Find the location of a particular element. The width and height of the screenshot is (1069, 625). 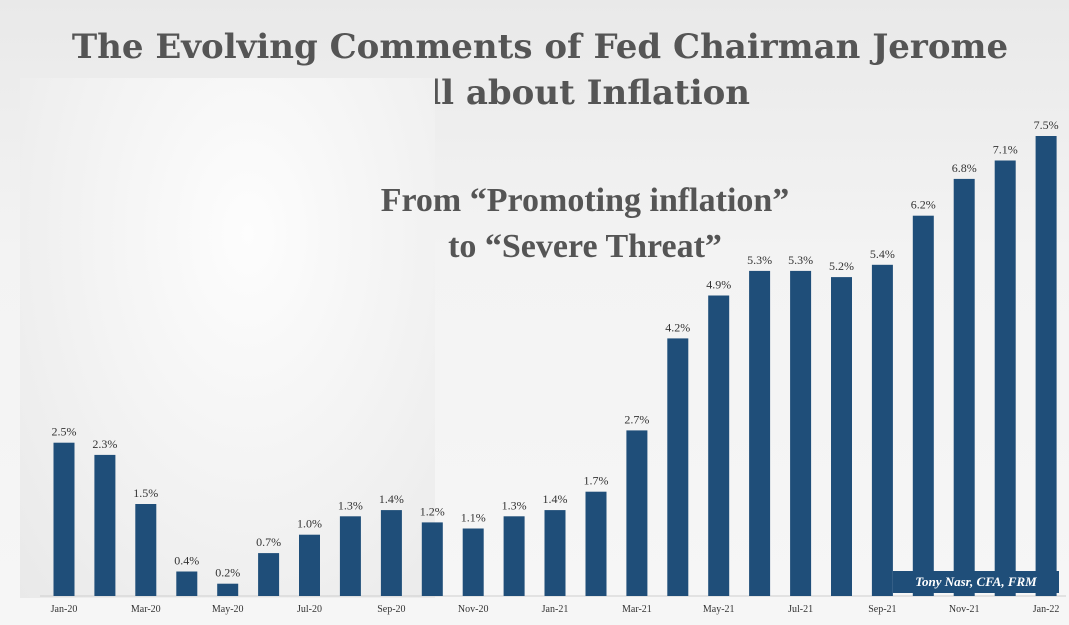

data-label-Oct-21: 6.2% is located at coordinates (923, 205).